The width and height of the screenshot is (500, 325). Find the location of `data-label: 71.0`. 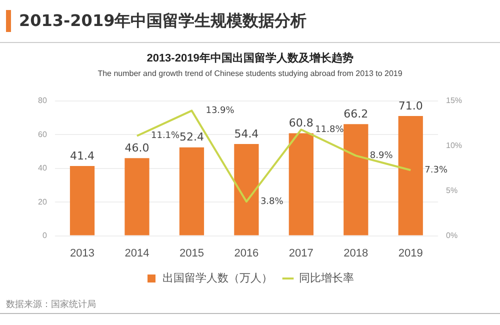

data-label: 71.0 is located at coordinates (410, 105).